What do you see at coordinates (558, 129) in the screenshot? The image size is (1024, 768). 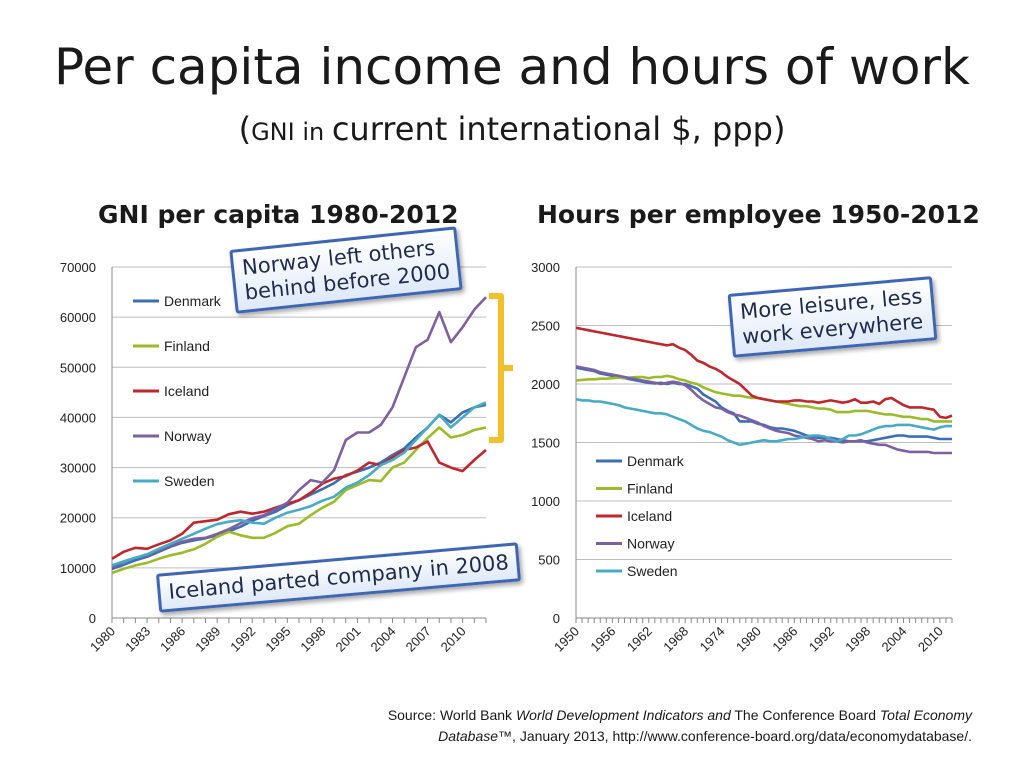 I see `subtitle-rest: current international $, ppp)` at bounding box center [558, 129].